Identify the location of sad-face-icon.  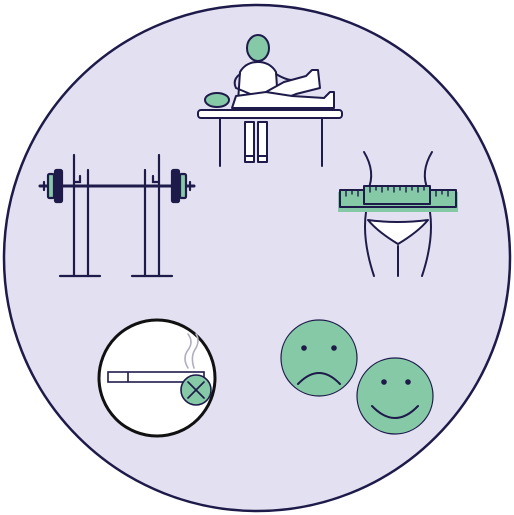
(319, 358).